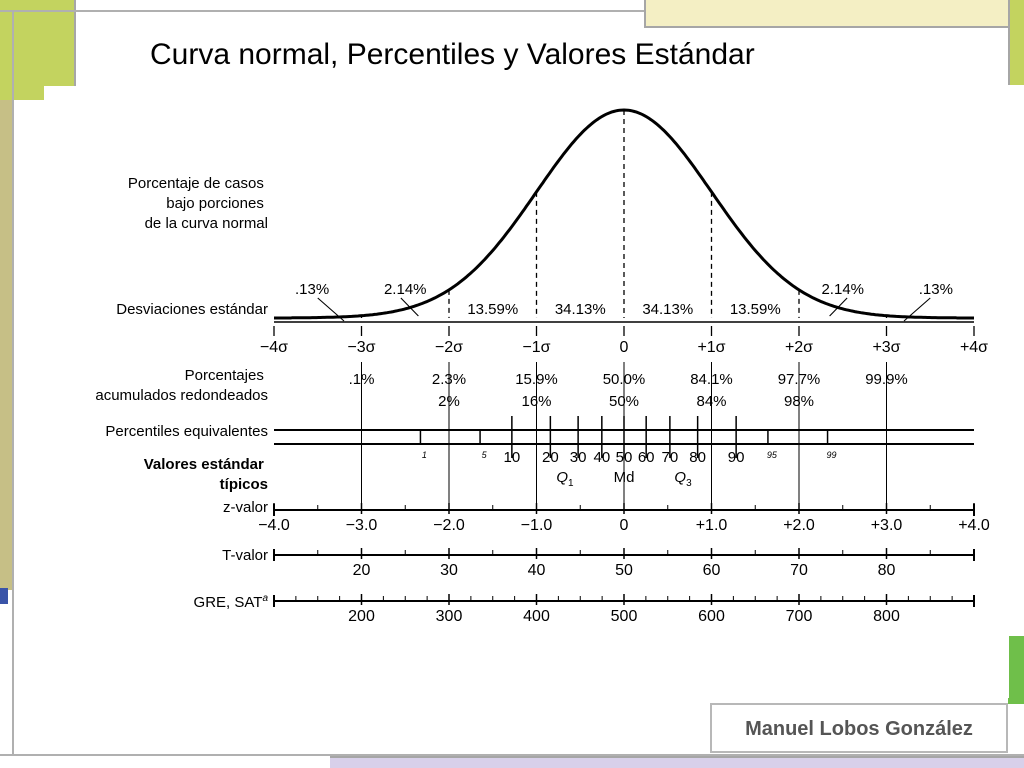  Describe the element at coordinates (886, 616) in the screenshot. I see `gre-scale-value-6: 800` at that location.